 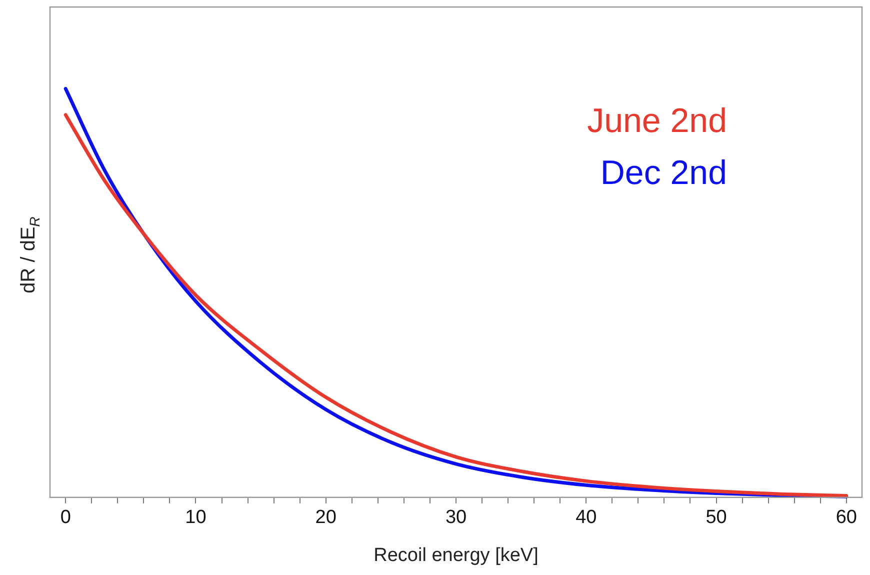 What do you see at coordinates (456, 555) in the screenshot?
I see `x-axis-title: Recoil energy [keV]` at bounding box center [456, 555].